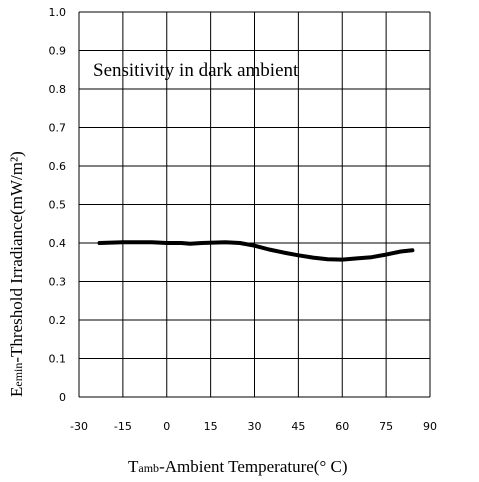  What do you see at coordinates (166, 426) in the screenshot?
I see `x-tick-label: 0` at bounding box center [166, 426].